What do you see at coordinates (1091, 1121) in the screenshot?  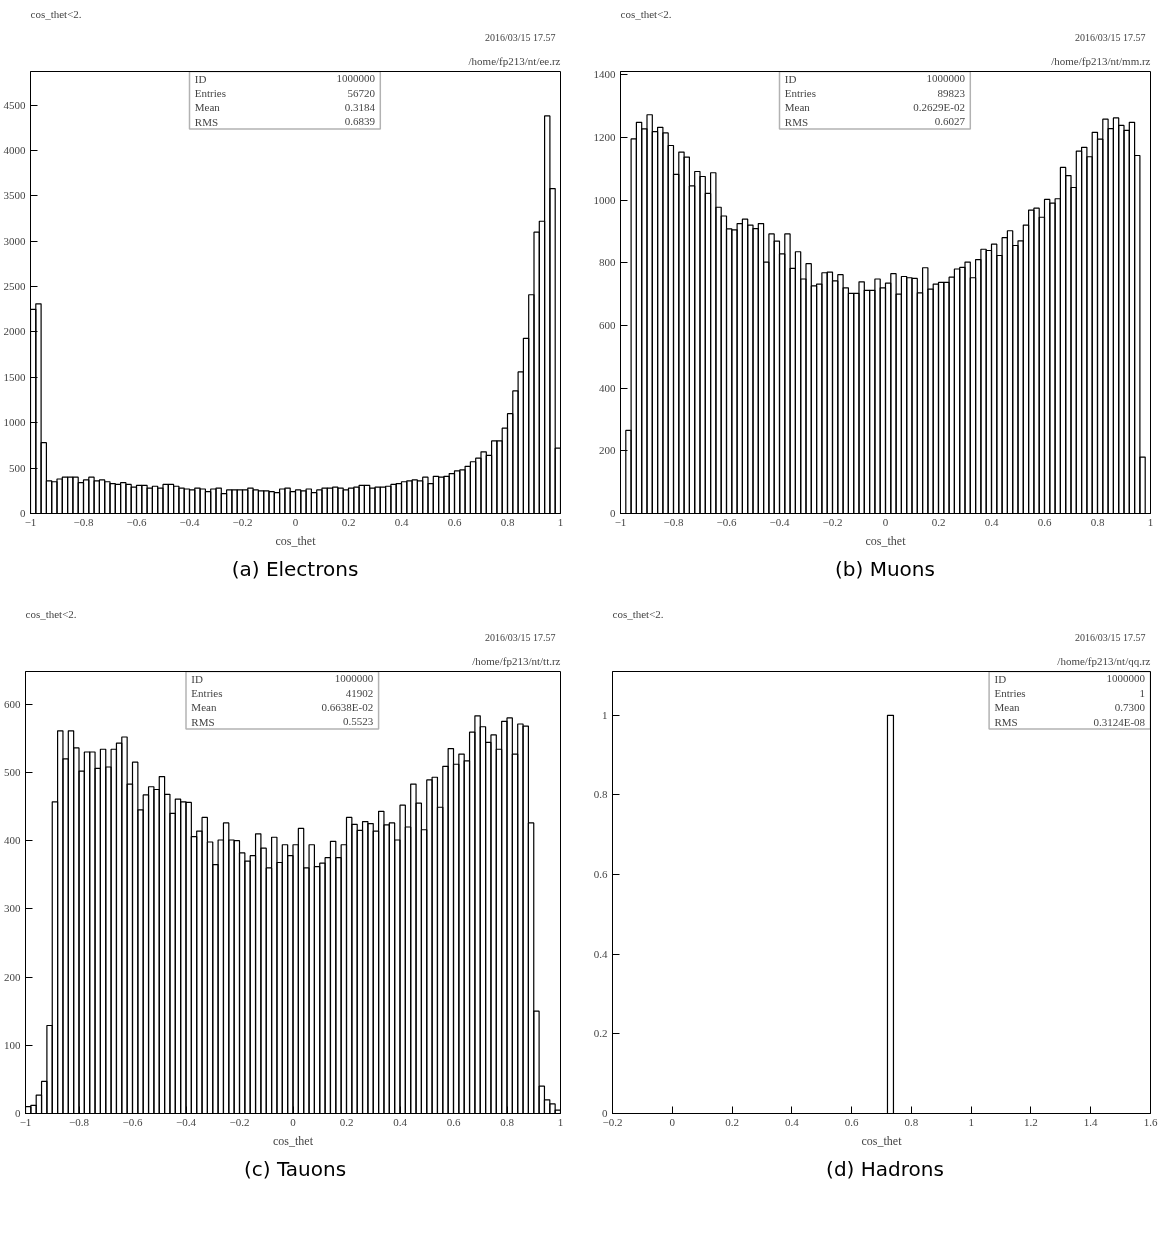 I see `x-tick-label: 1.4` at bounding box center [1091, 1121].